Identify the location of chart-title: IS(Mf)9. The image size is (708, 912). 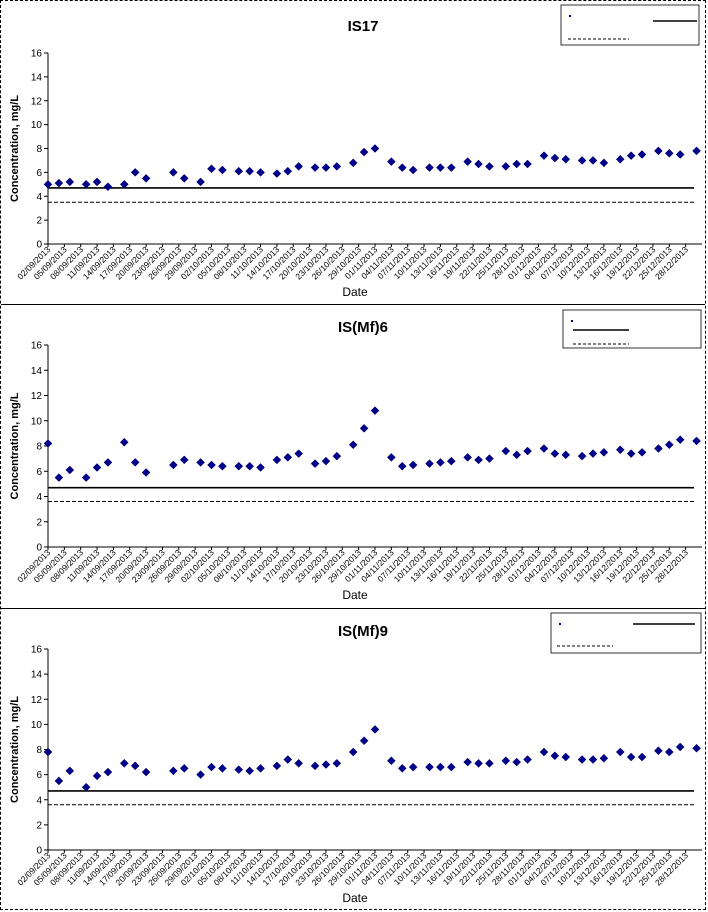
(363, 631).